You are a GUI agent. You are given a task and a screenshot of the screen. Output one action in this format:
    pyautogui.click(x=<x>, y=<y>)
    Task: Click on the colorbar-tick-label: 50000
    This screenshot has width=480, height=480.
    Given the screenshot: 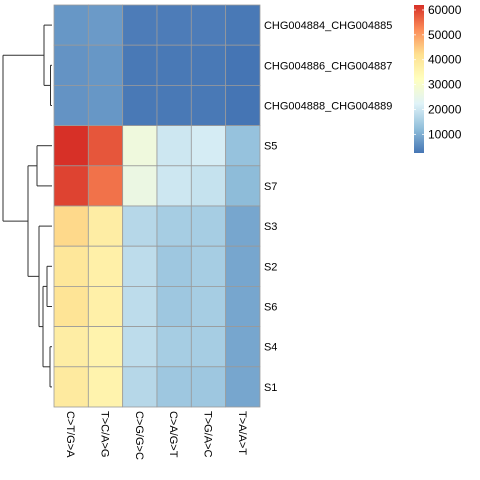 What is the action you would take?
    pyautogui.click(x=445, y=35)
    